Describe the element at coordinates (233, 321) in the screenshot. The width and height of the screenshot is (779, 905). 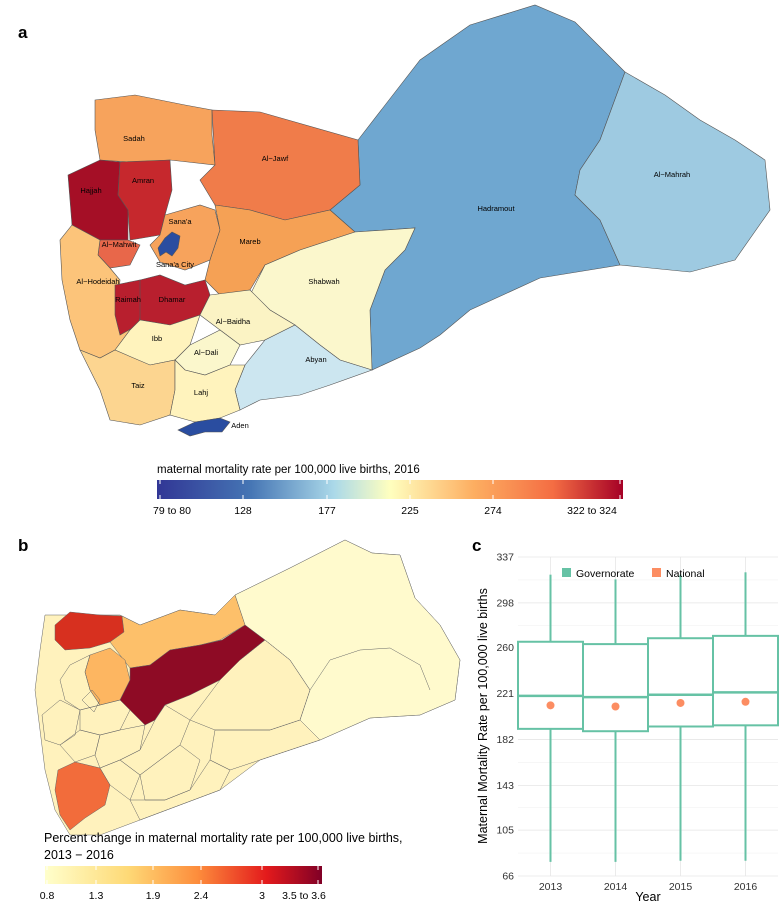
I see `label-albaidha: Al−Baidha` at that location.